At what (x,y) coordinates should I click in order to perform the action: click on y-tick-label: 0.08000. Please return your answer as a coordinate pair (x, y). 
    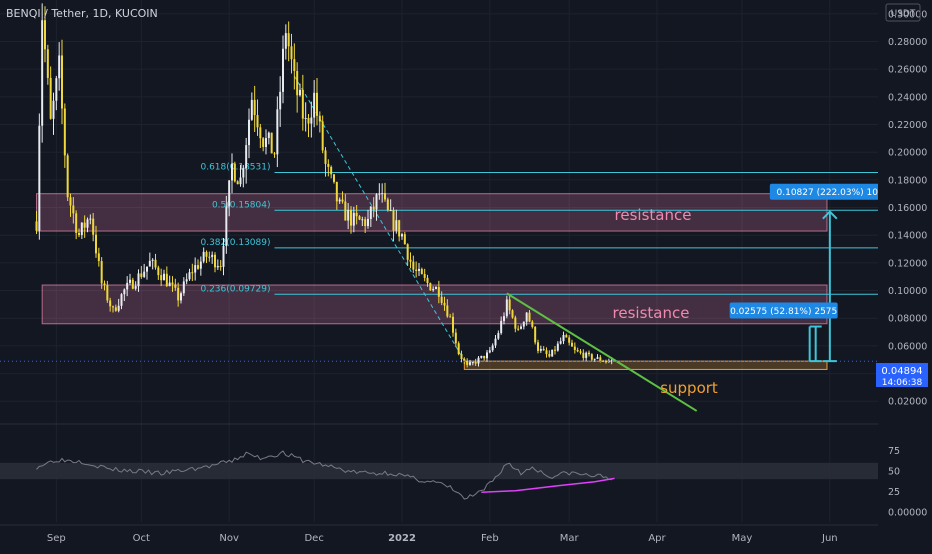
    Looking at the image, I should click on (907, 319).